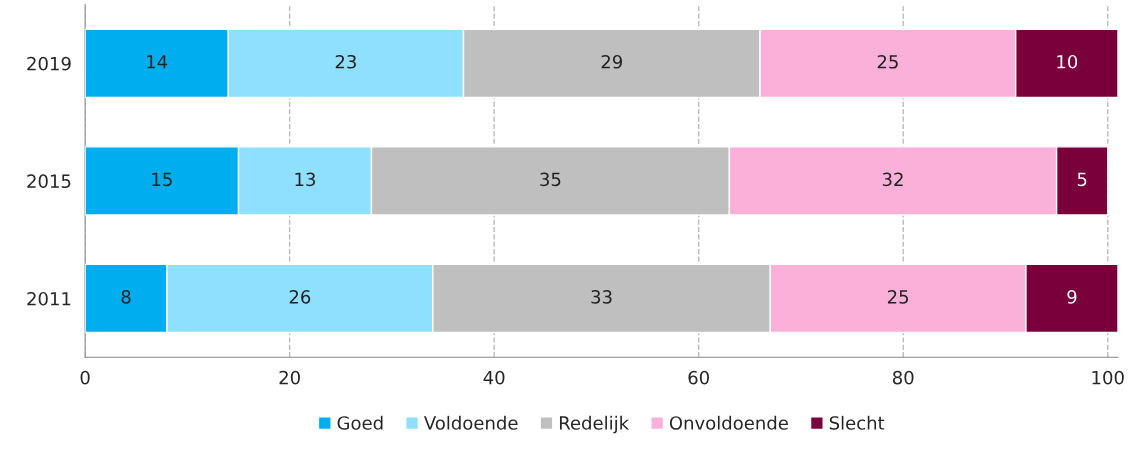 This screenshot has height=458, width=1135. Describe the element at coordinates (49, 298) in the screenshot. I see `y-tick-label: 2011` at that location.